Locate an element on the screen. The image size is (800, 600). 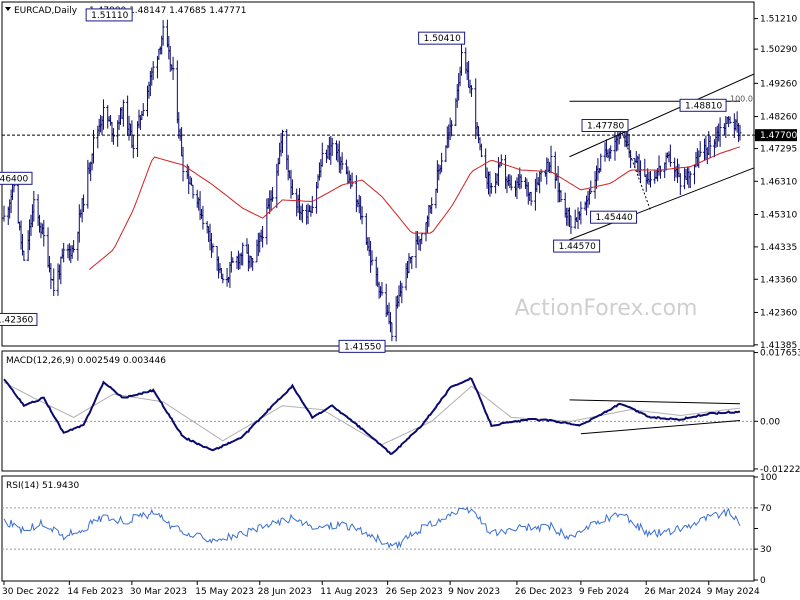
price-tick-label: 1.51210 is located at coordinates (778, 20).